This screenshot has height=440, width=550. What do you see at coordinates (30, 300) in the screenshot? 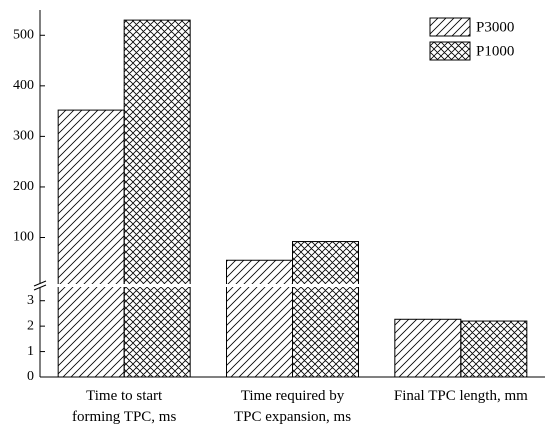
I see `y-tick-label: 3` at bounding box center [30, 300].